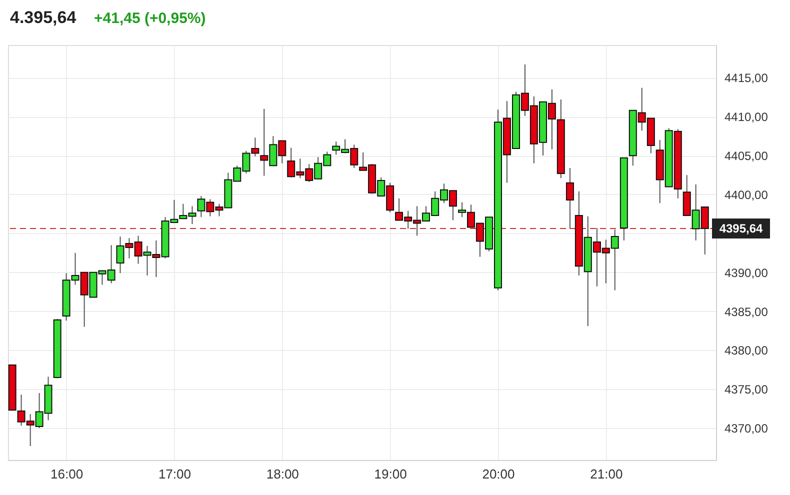 This screenshot has height=495, width=790. I want to click on x-tick-label: 17:00, so click(174, 474).